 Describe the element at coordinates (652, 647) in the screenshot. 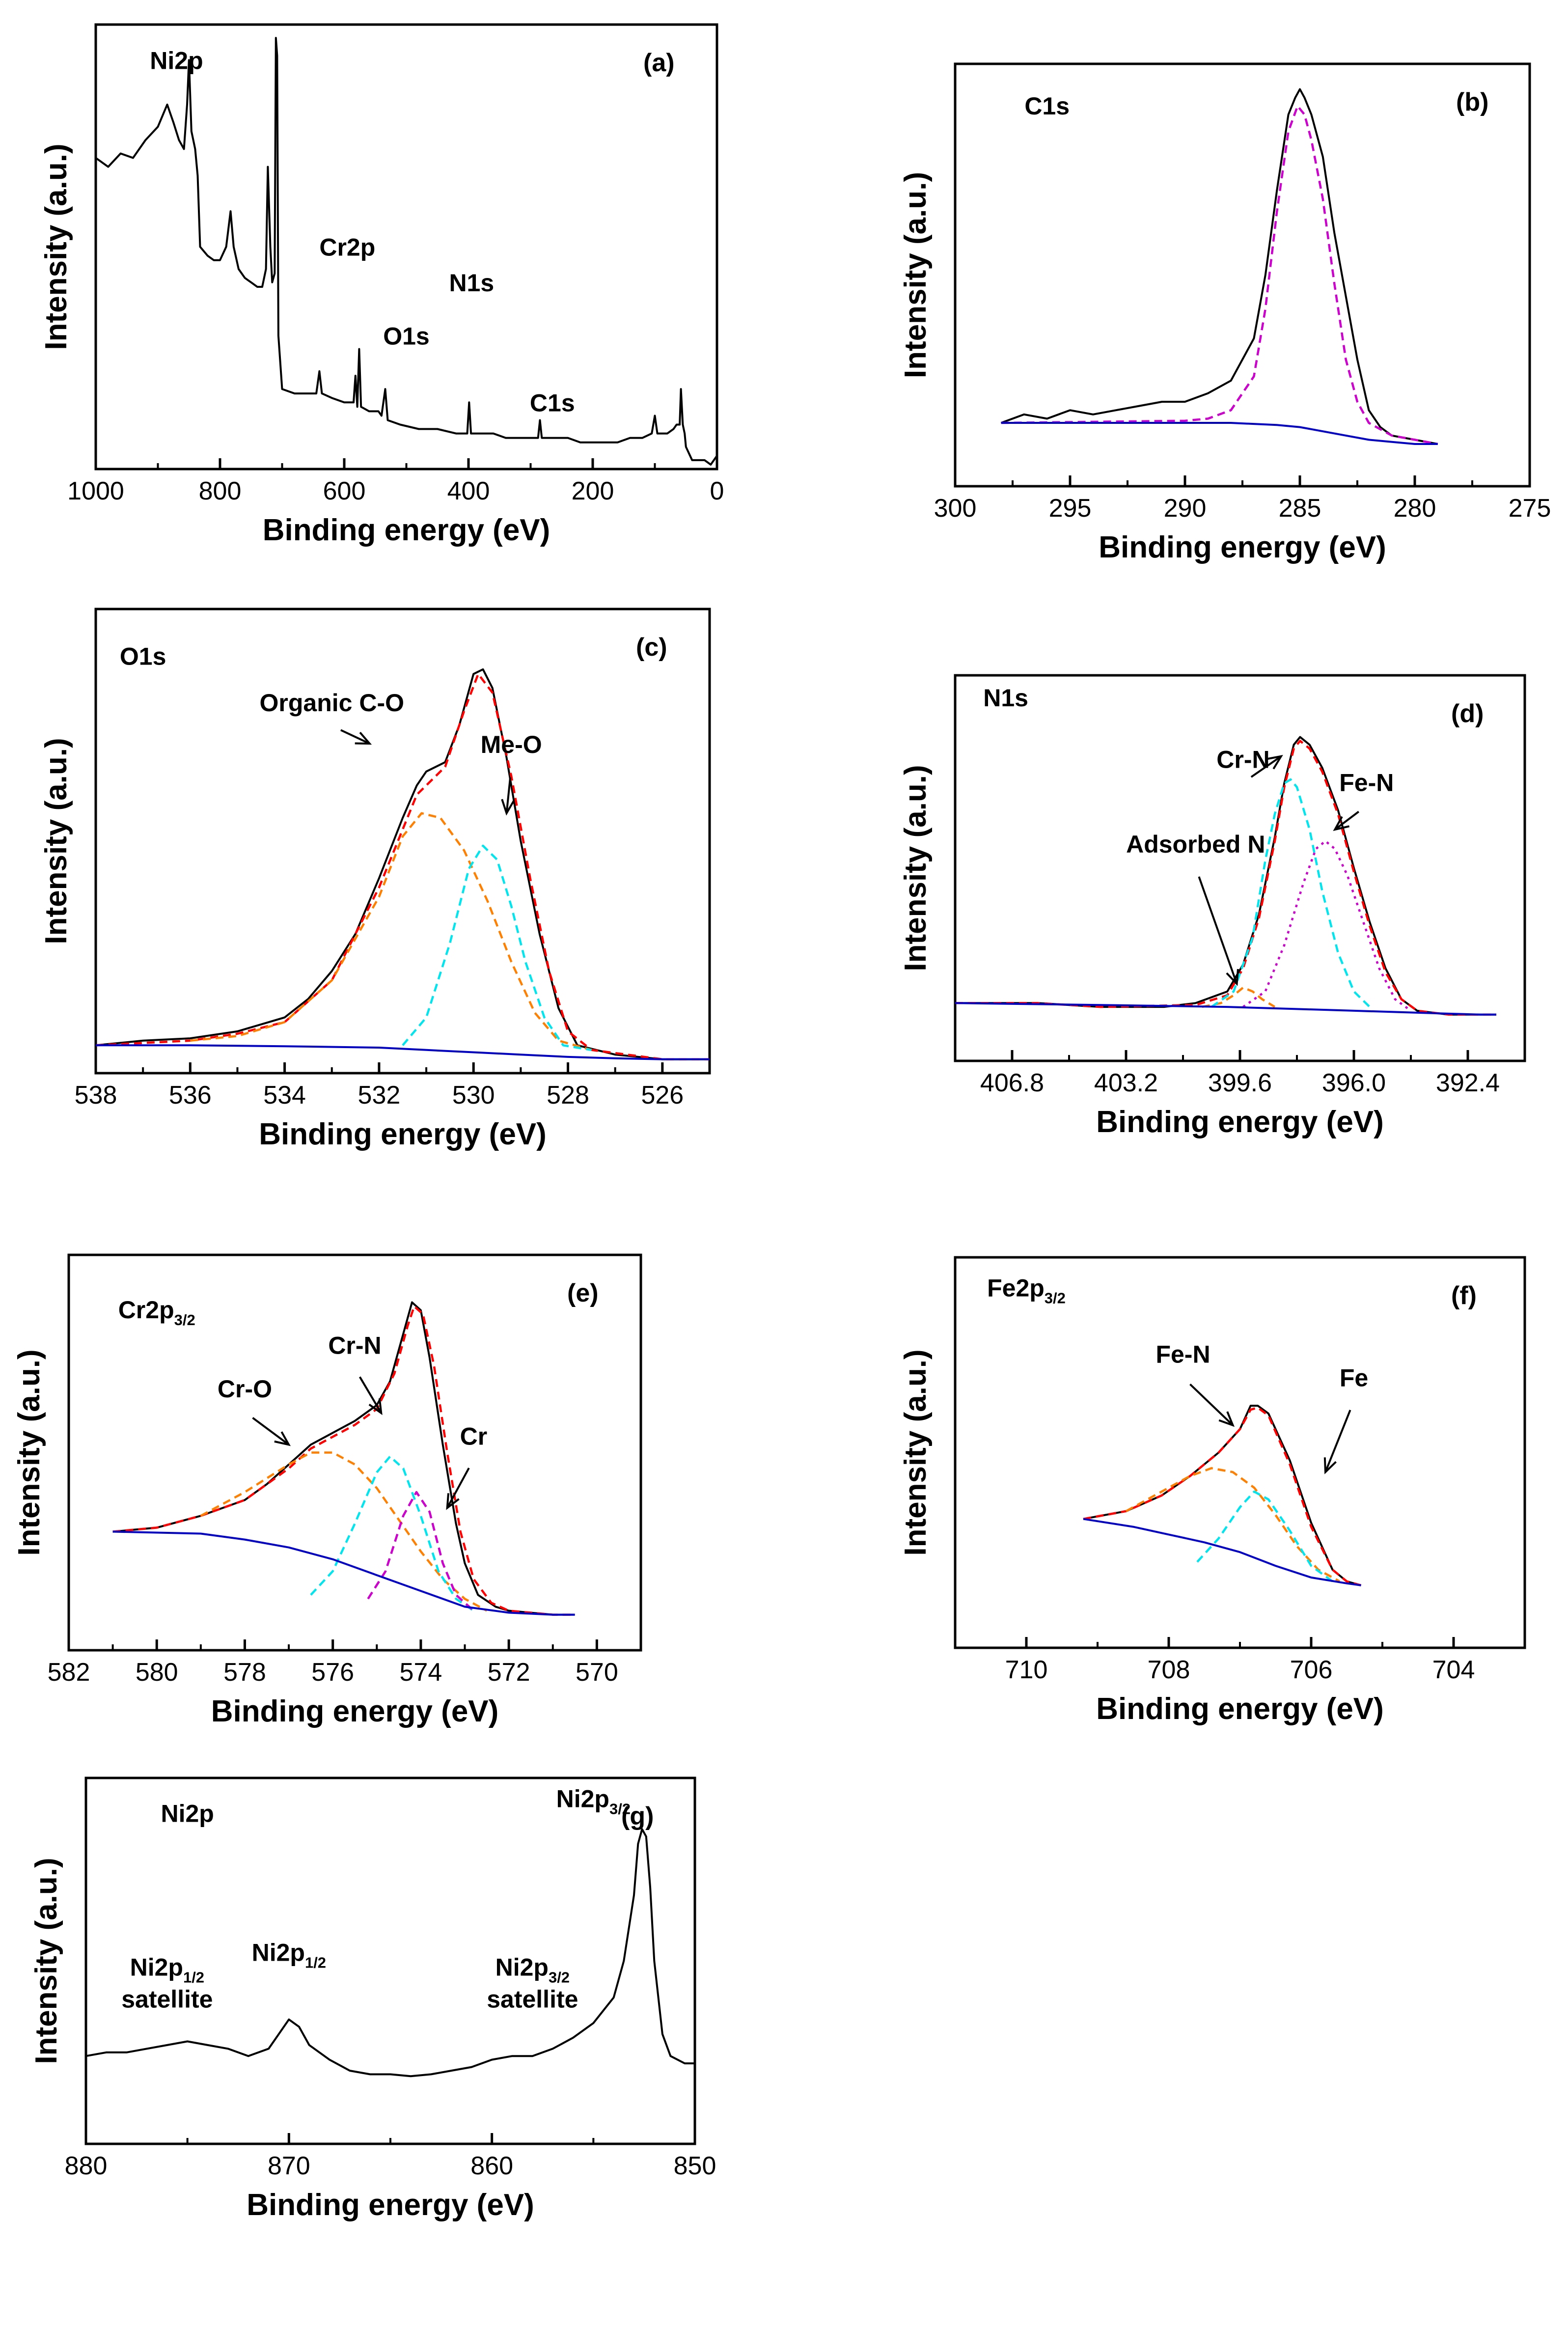

I see `panel-label: (c)` at that location.